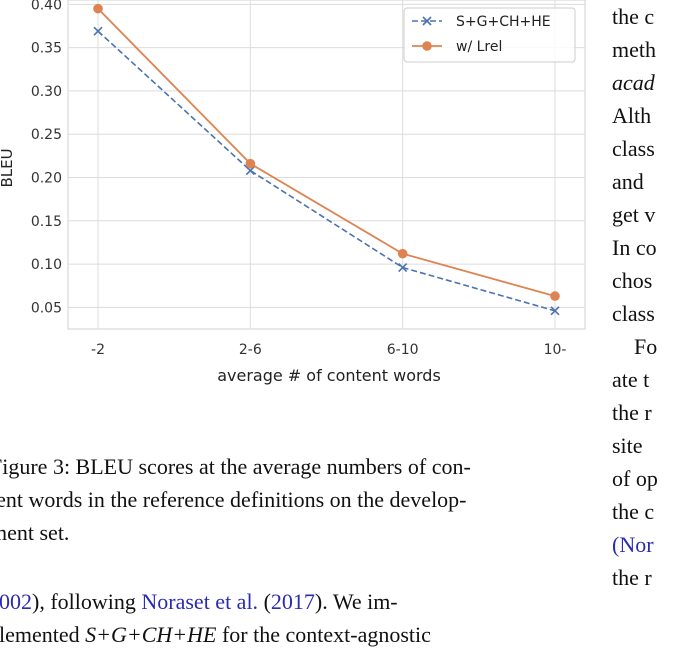 The image size is (692, 671). I want to click on legend-label-series-1: S+G+CH+HE, so click(503, 22).